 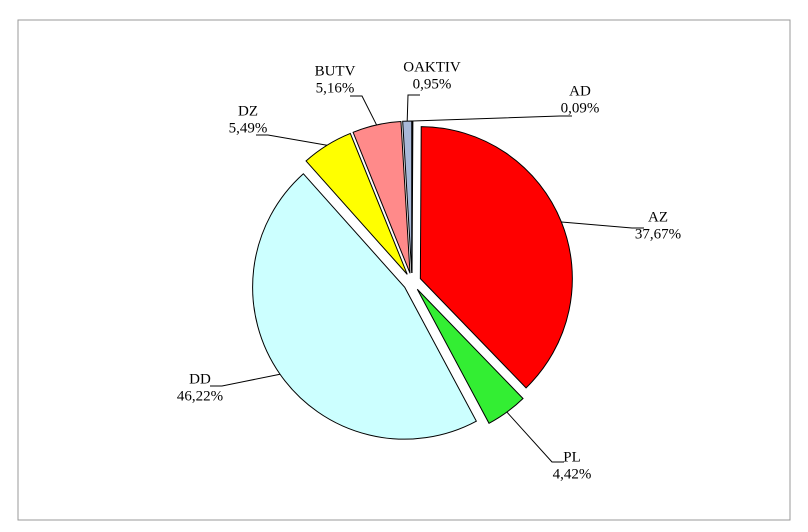 What do you see at coordinates (572, 474) in the screenshot?
I see `slice-value-label: 4,42%` at bounding box center [572, 474].